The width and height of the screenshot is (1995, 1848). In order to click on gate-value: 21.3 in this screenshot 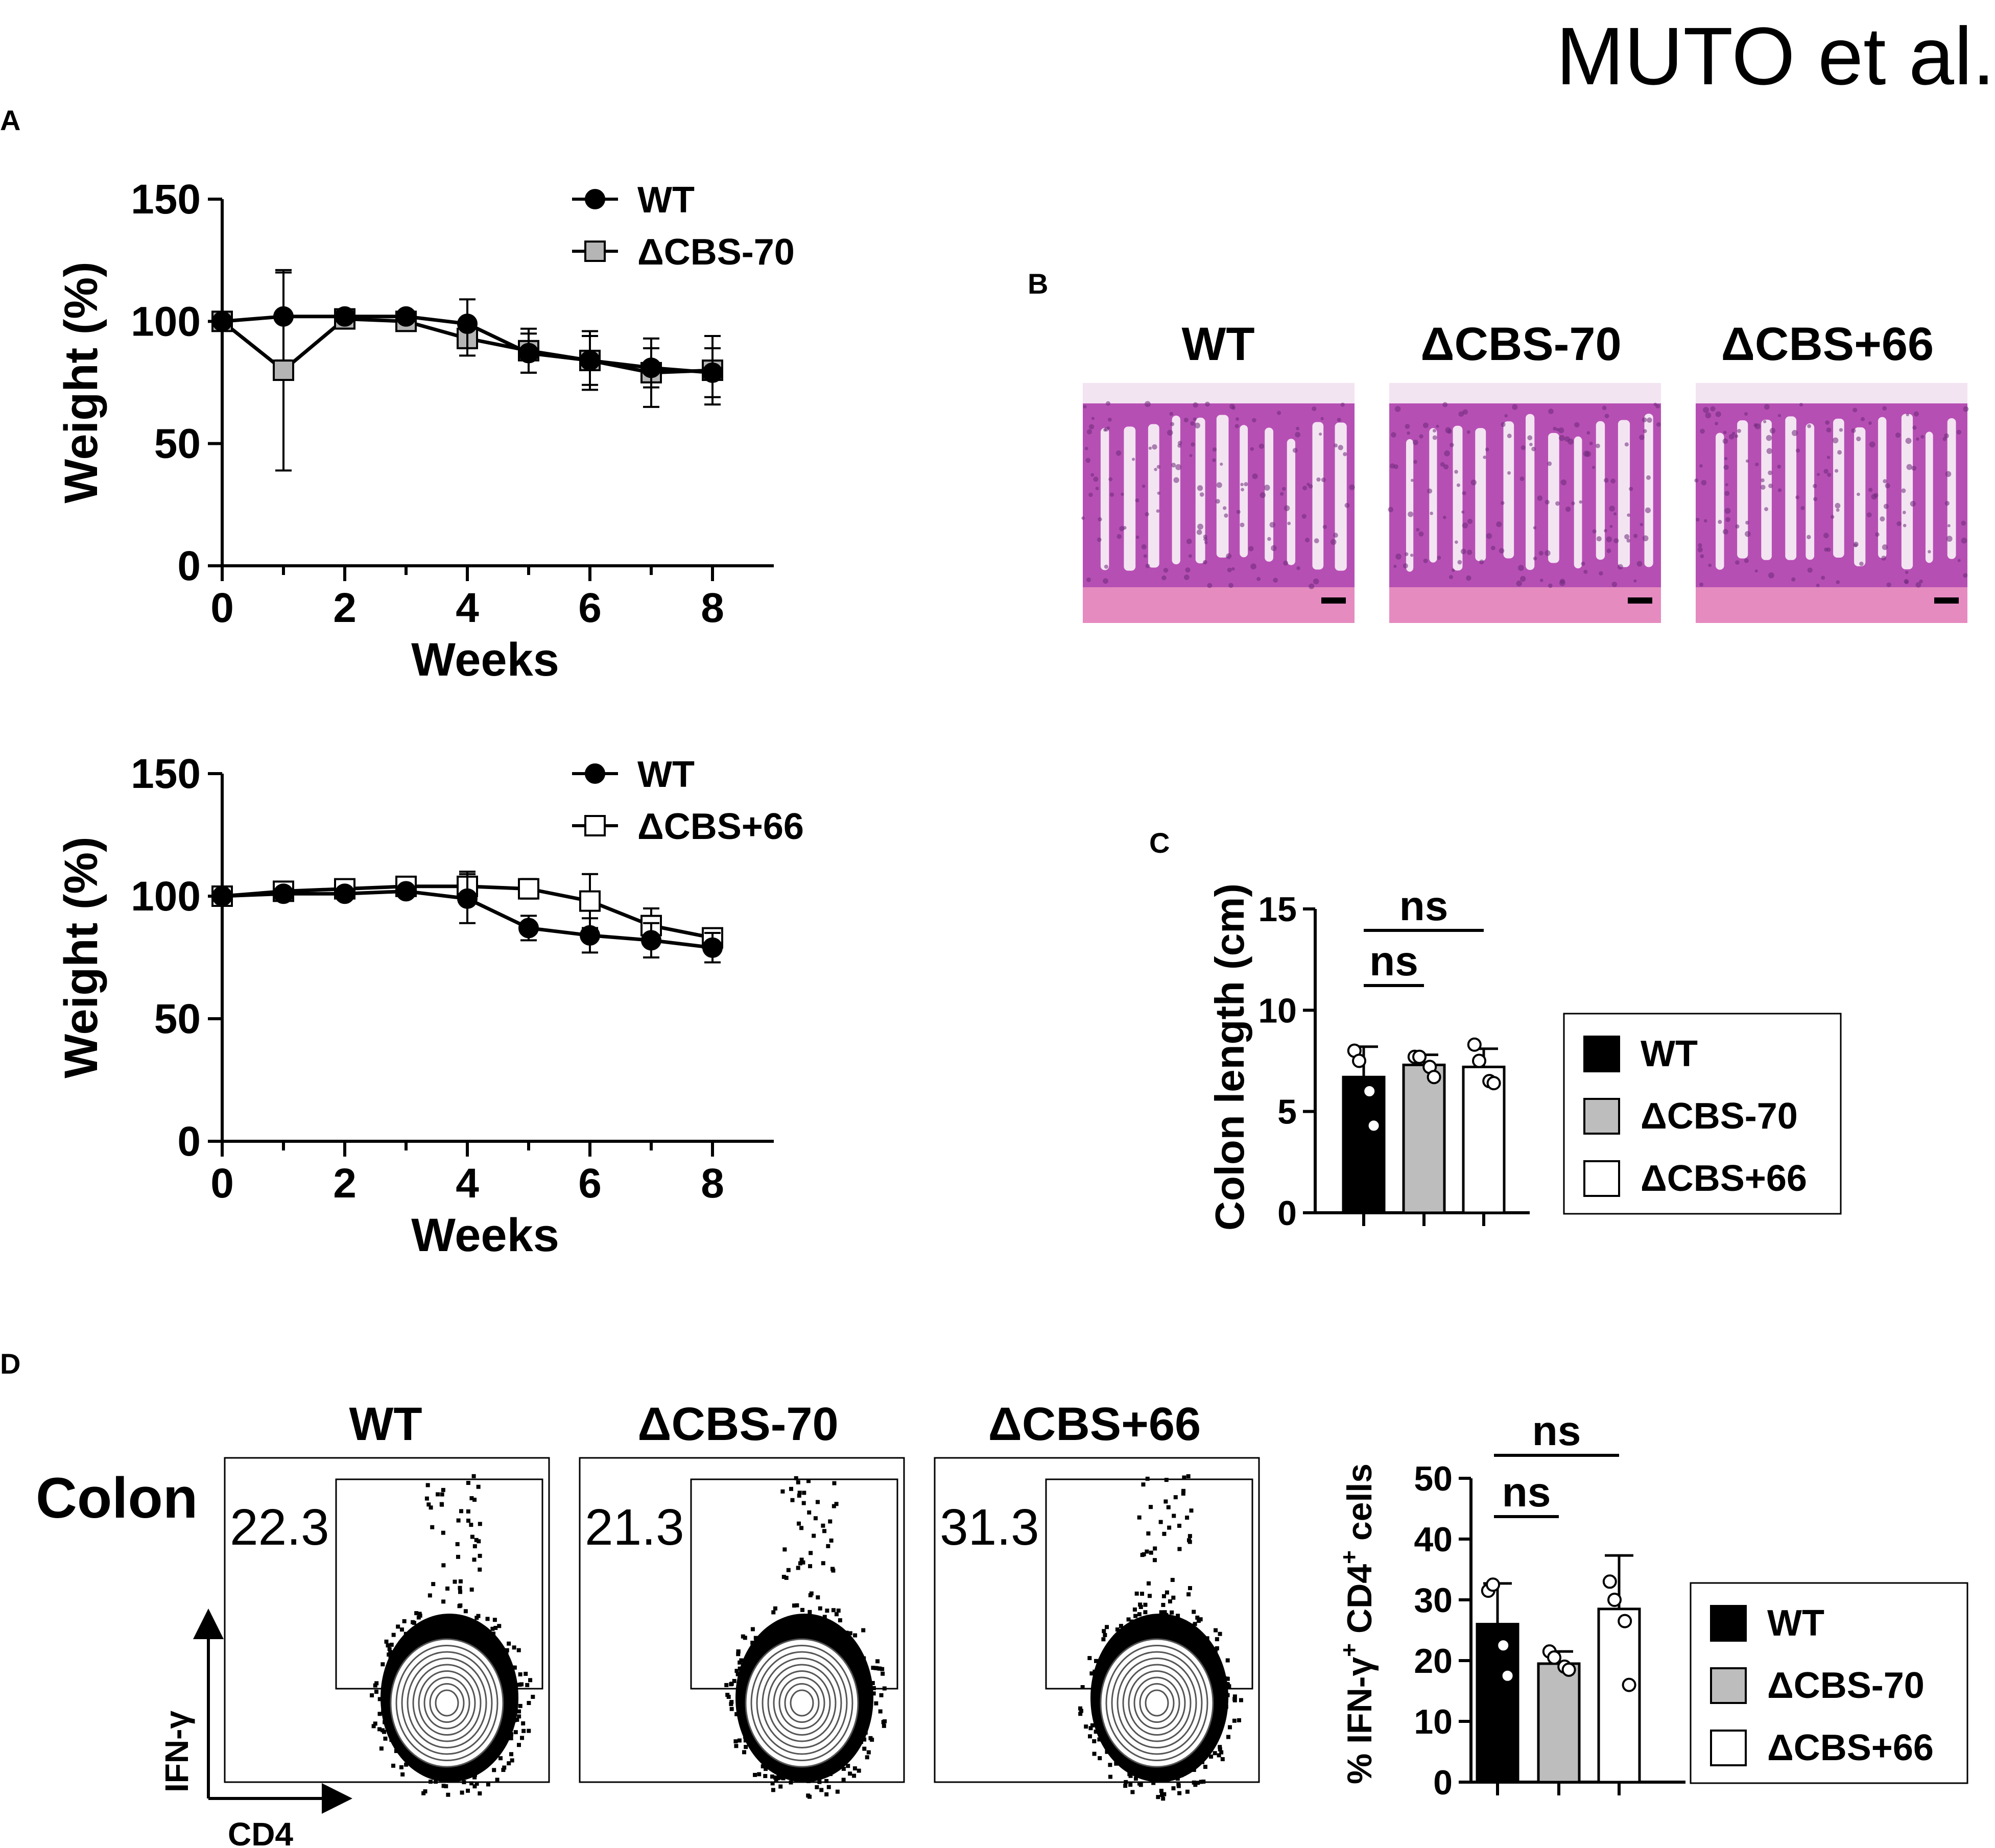, I will do `click(634, 1527)`.